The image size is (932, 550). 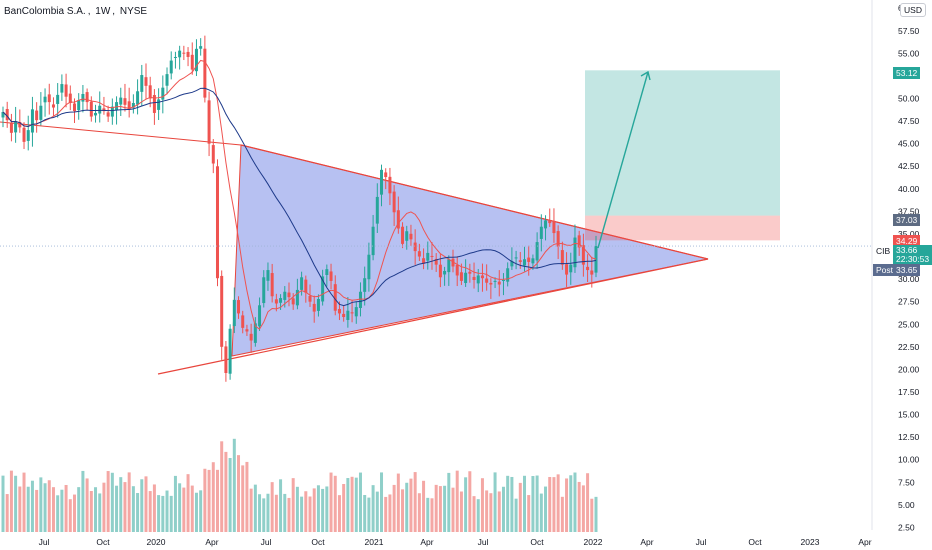 I want to click on stop-zone, so click(x=682, y=228).